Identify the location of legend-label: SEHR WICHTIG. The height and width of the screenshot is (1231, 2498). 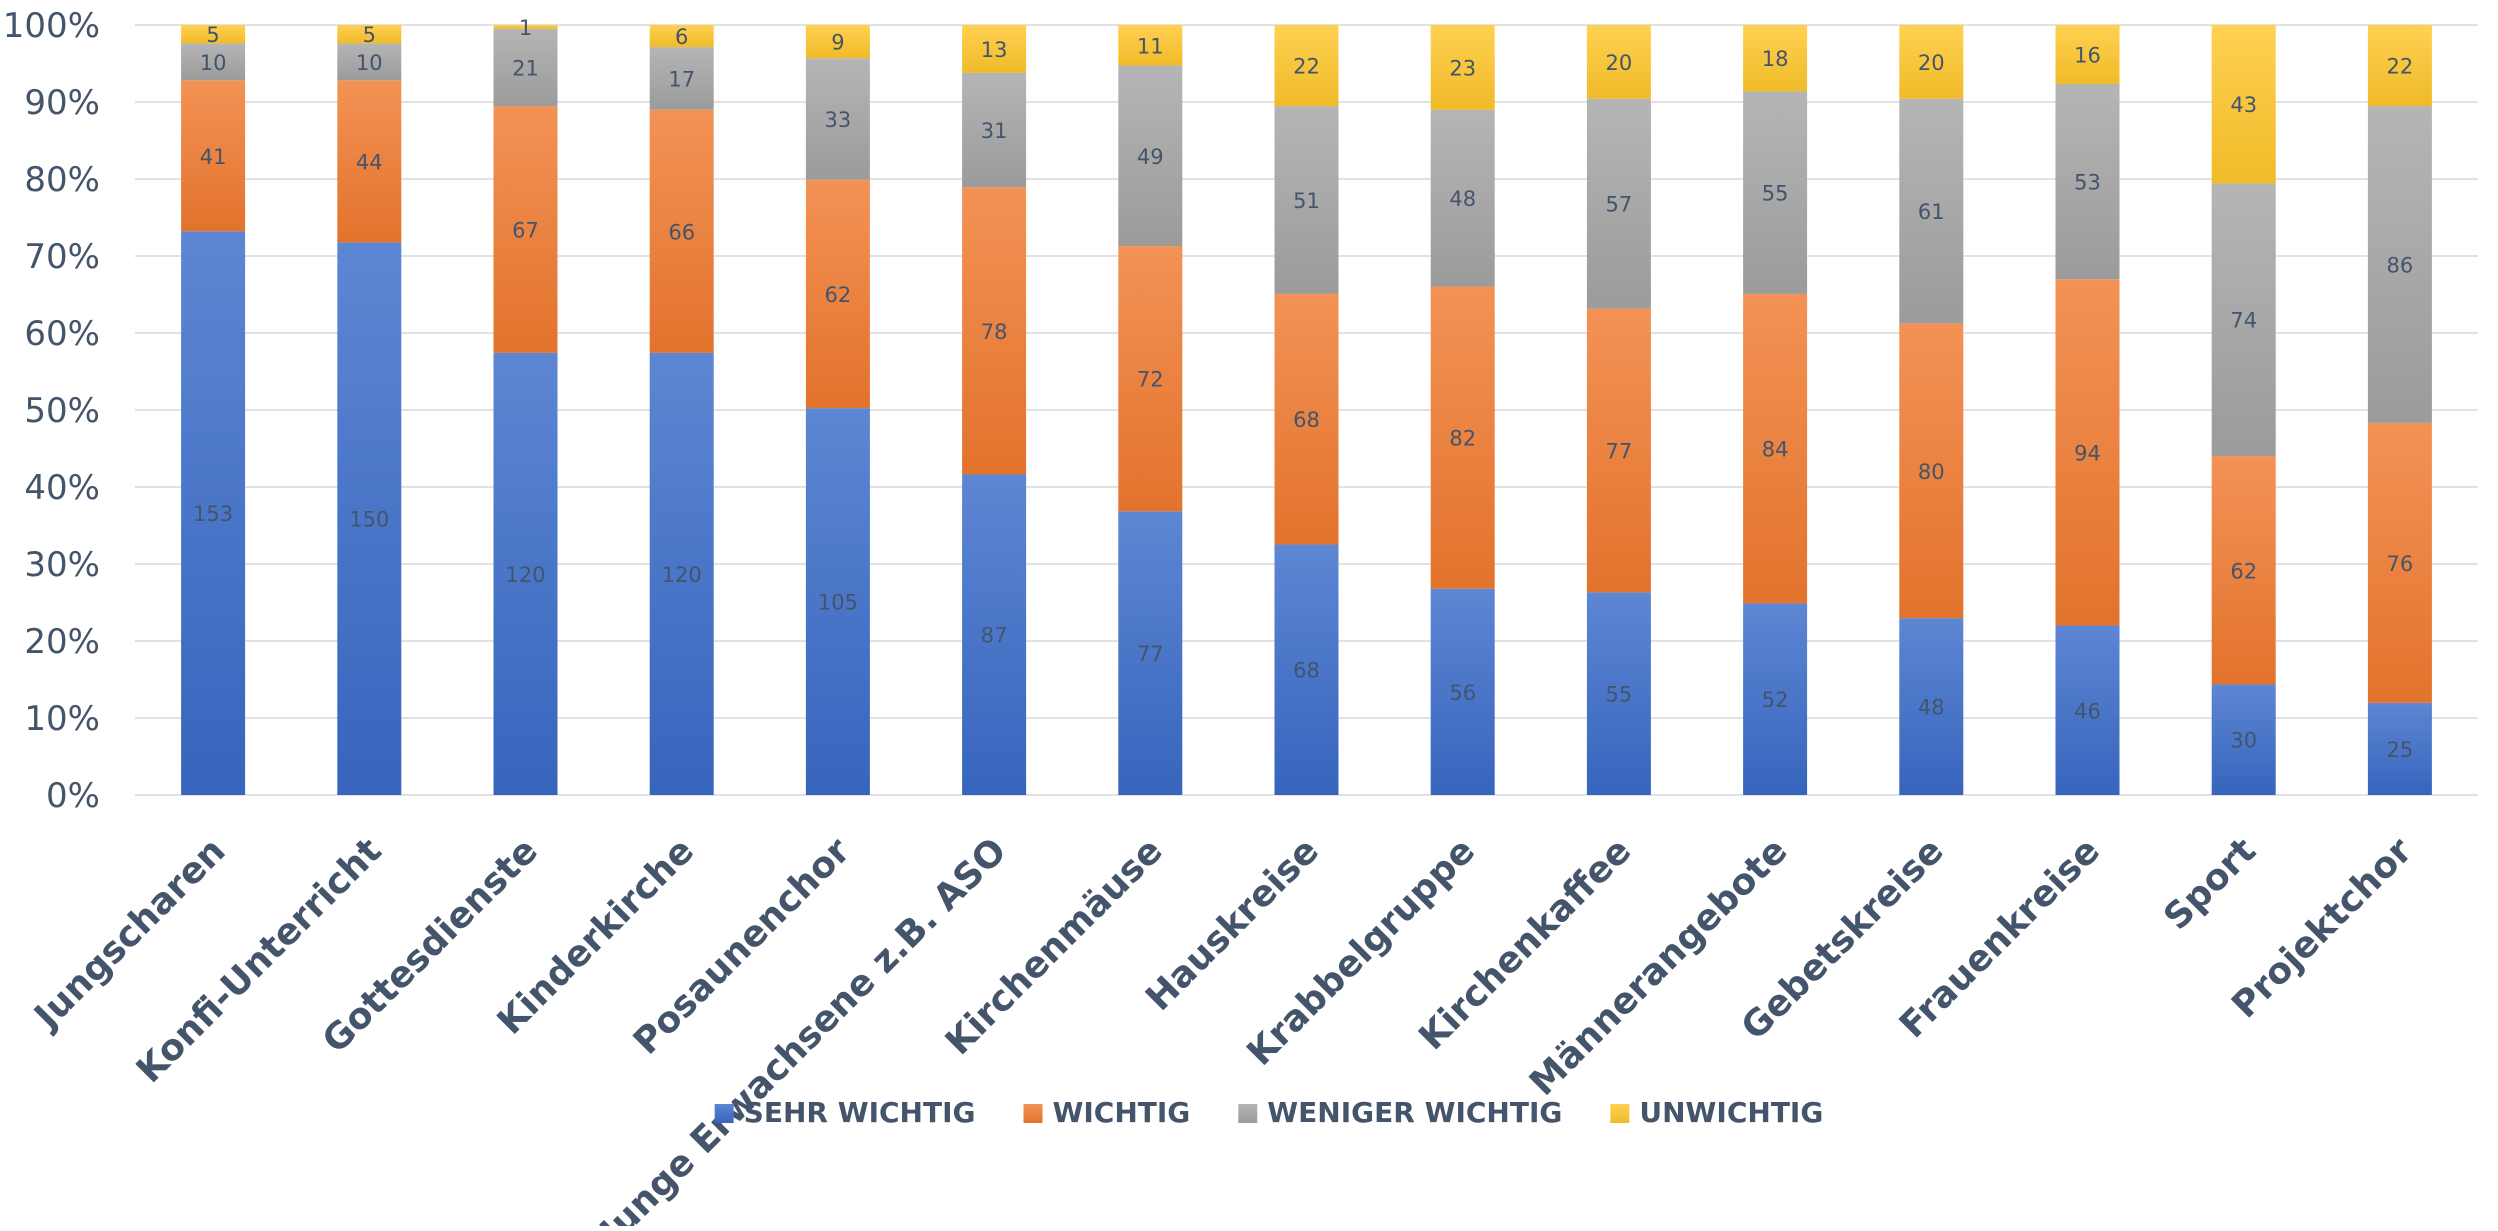
(860, 1112).